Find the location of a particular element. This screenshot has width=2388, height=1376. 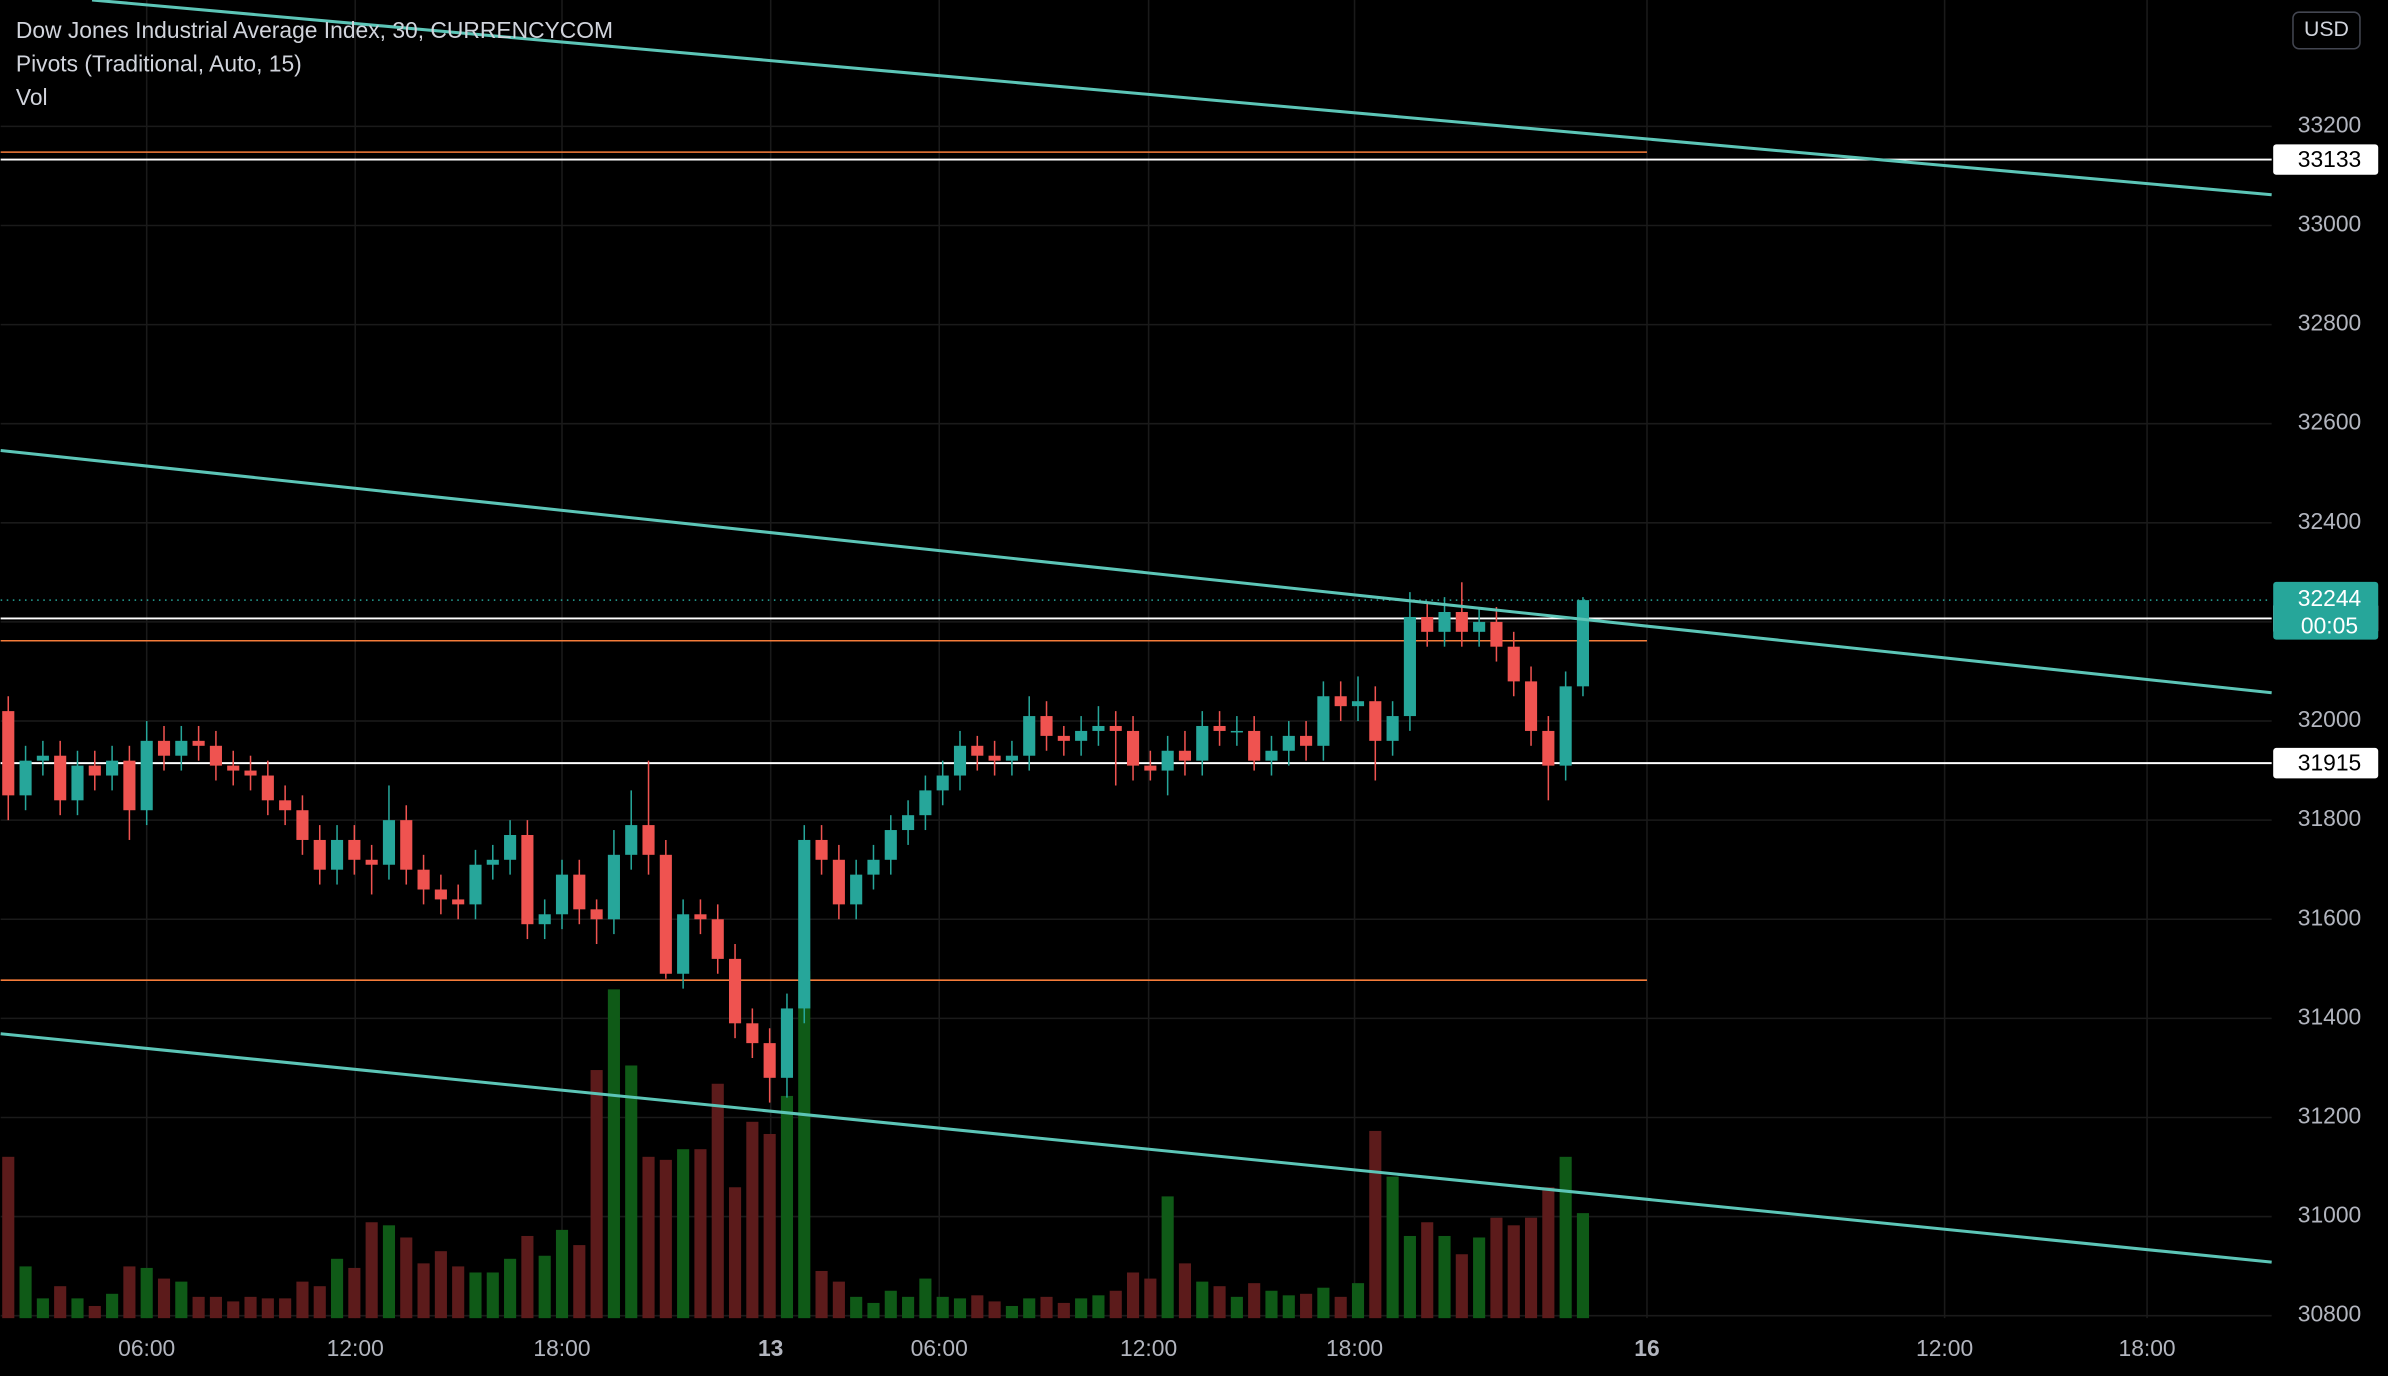

countdown-label: 00:05 is located at coordinates (2329, 626).